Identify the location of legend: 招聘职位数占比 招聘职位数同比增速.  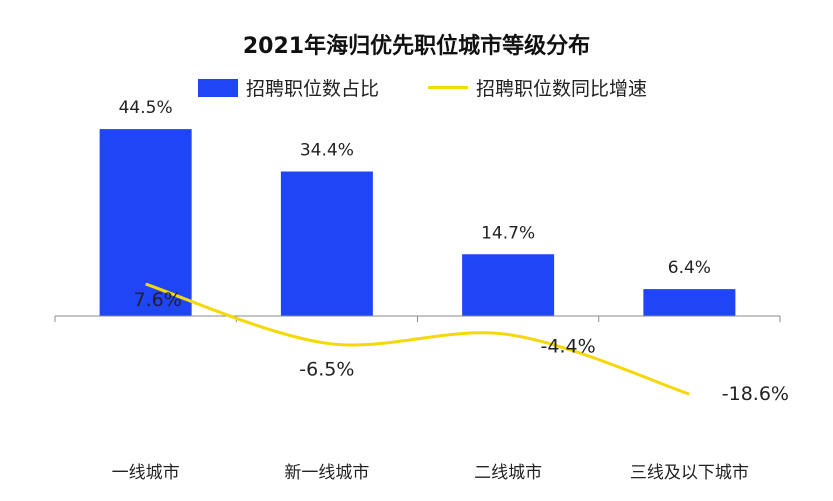
(416, 89).